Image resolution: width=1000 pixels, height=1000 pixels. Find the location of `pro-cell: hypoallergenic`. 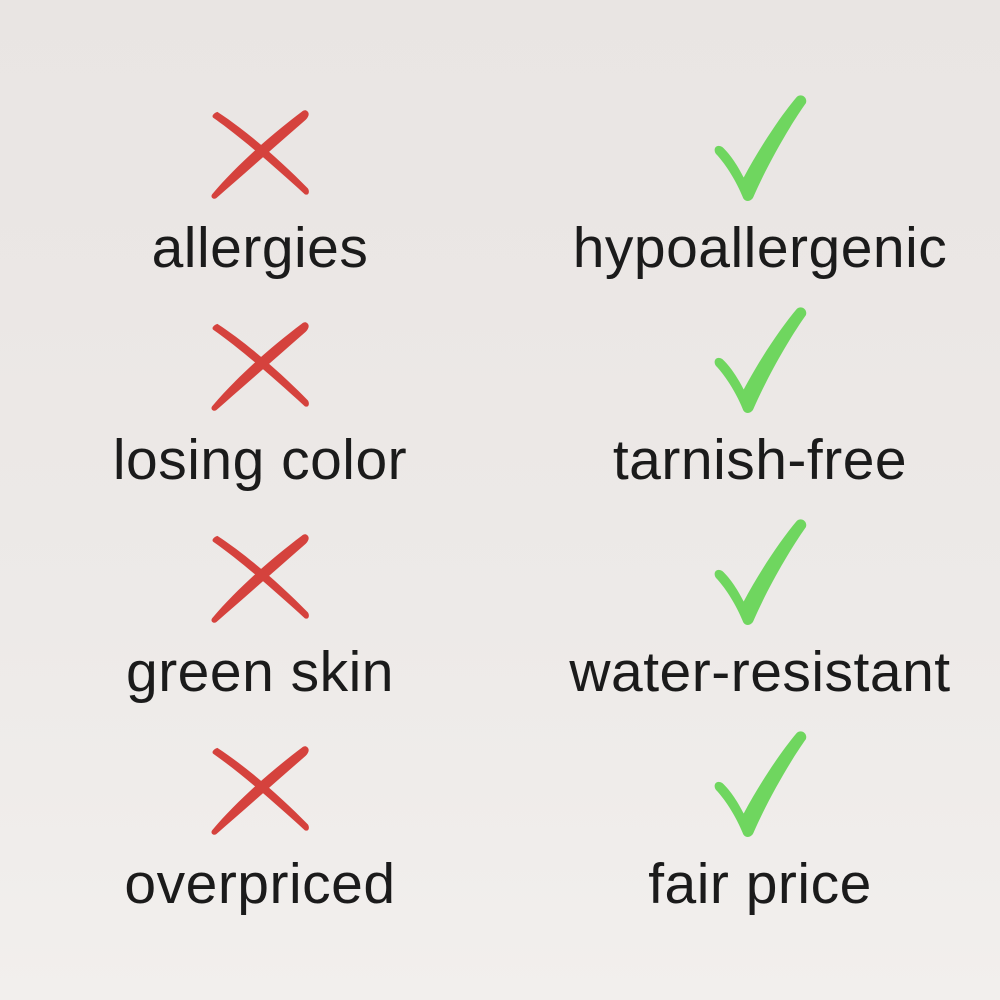

pro-cell: hypoallergenic is located at coordinates (760, 198).